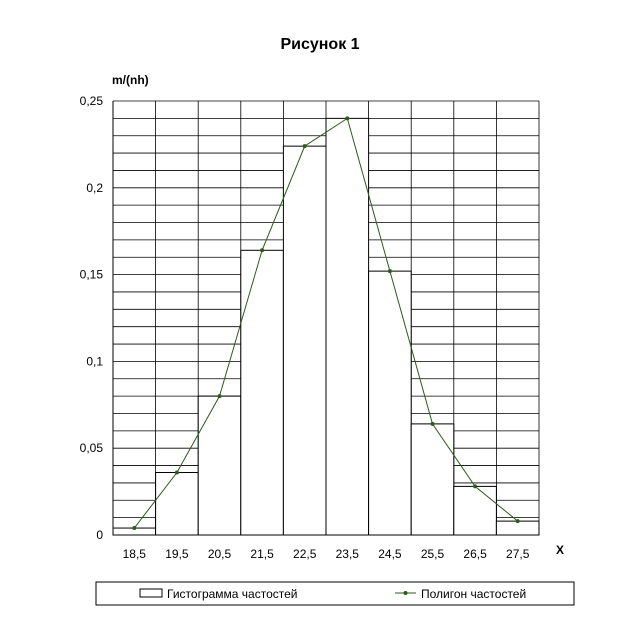  Describe the element at coordinates (130, 80) in the screenshot. I see `y-axis-title: m/(nh)` at that location.